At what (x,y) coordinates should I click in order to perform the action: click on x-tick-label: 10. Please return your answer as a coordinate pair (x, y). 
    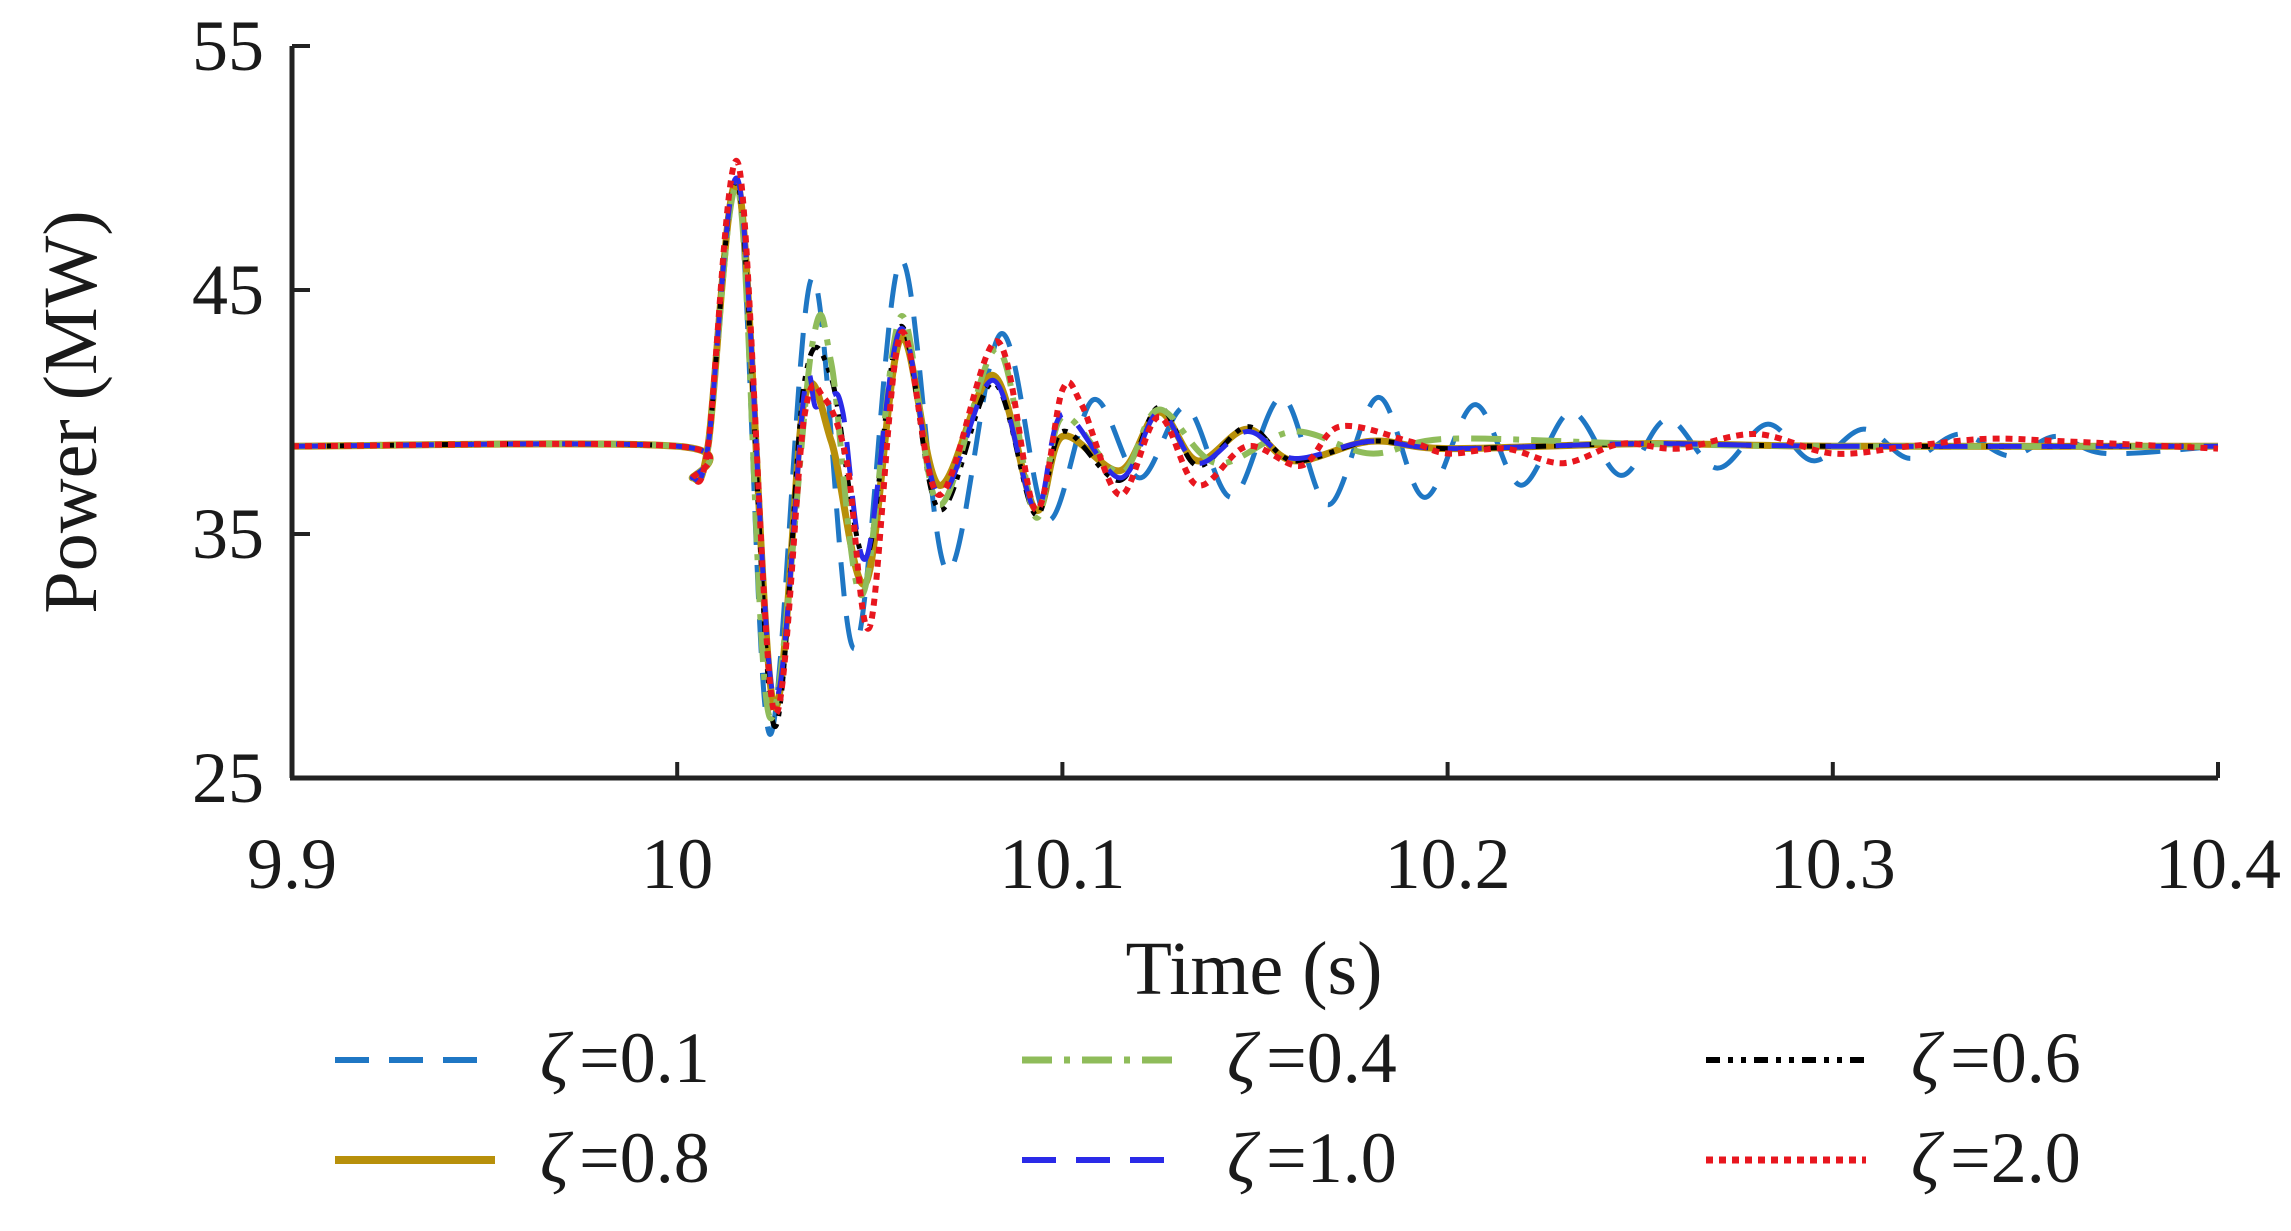
    Looking at the image, I should click on (677, 864).